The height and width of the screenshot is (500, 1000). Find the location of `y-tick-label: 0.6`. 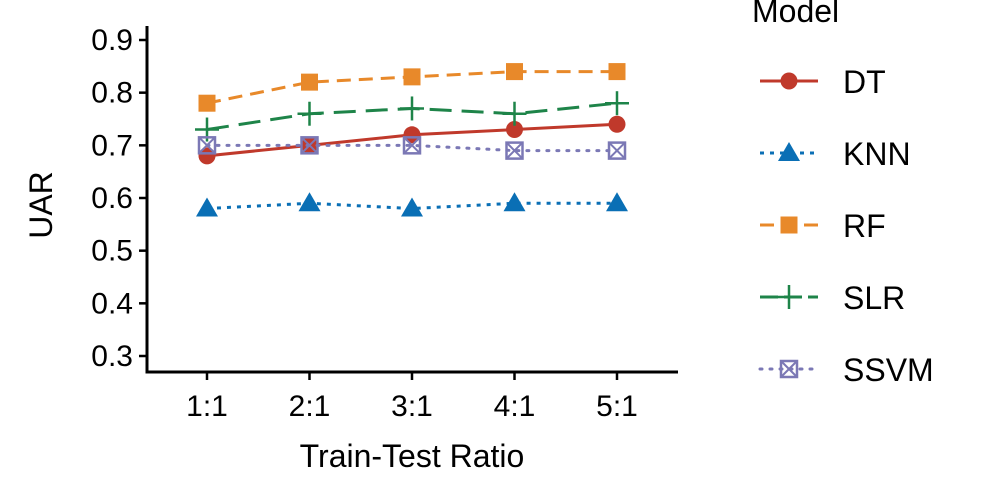

y-tick-label: 0.6 is located at coordinates (112, 198).